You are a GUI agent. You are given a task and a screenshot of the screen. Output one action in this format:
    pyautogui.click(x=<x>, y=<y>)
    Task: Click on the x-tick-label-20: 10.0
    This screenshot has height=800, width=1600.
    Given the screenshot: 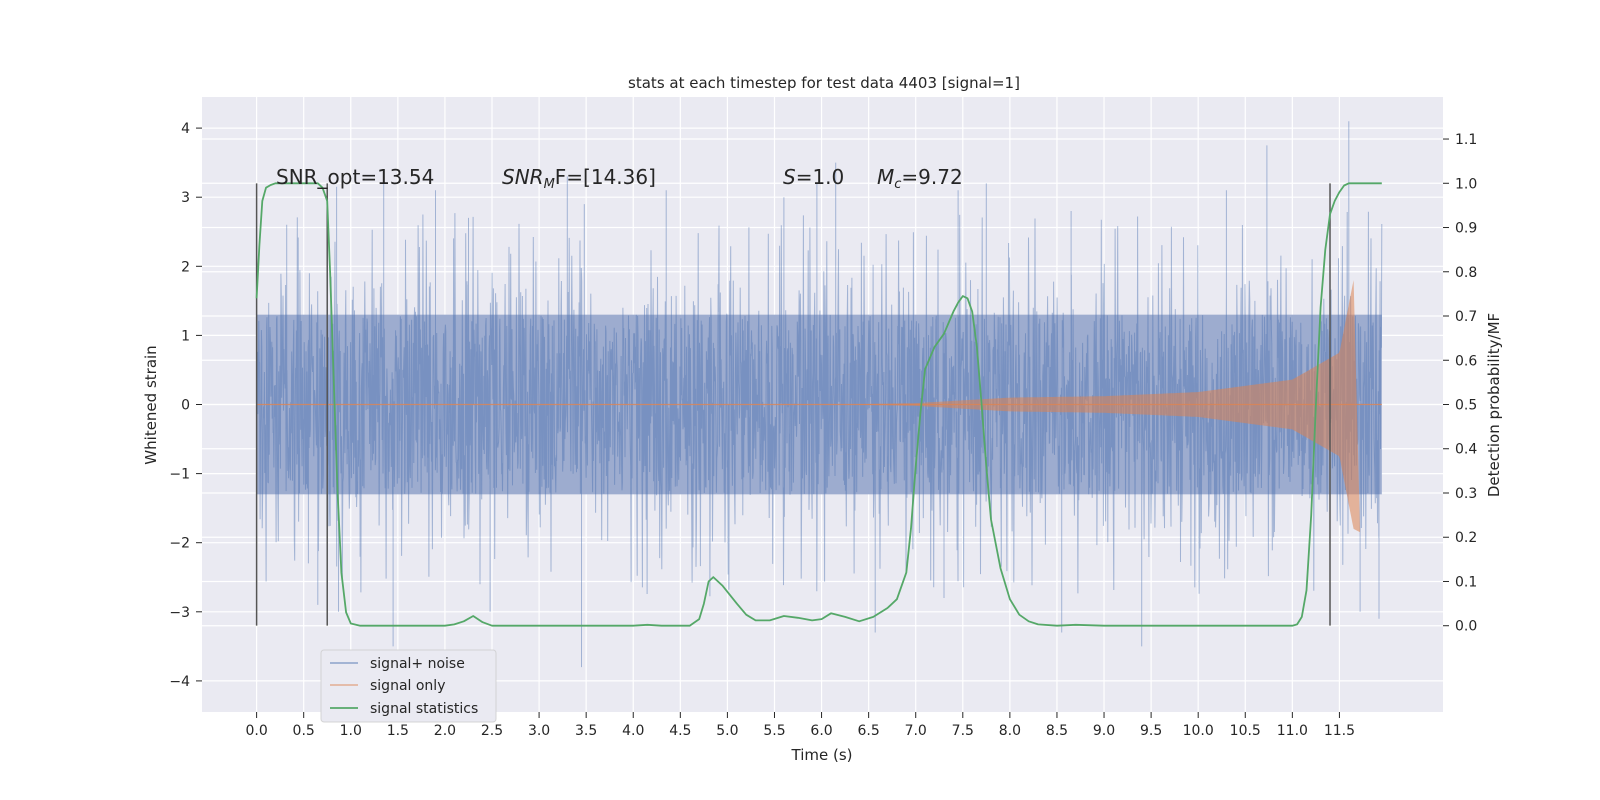 What is the action you would take?
    pyautogui.click(x=1198, y=731)
    